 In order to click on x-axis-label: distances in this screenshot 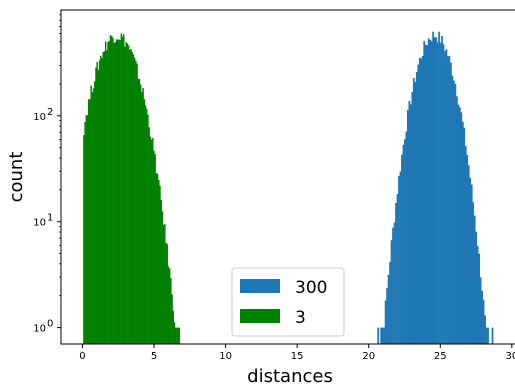, I will do `click(290, 376)`.